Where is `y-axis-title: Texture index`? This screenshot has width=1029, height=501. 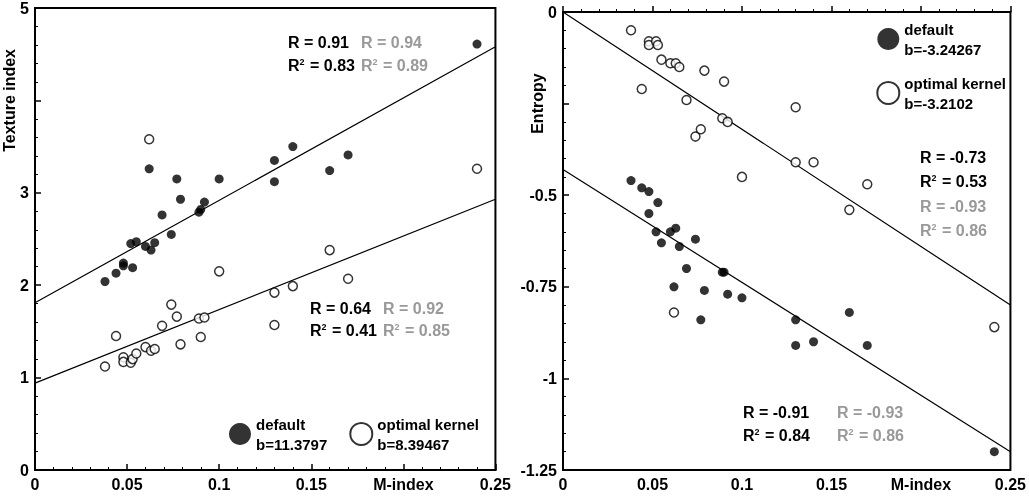 y-axis-title: Texture index is located at coordinates (9, 100).